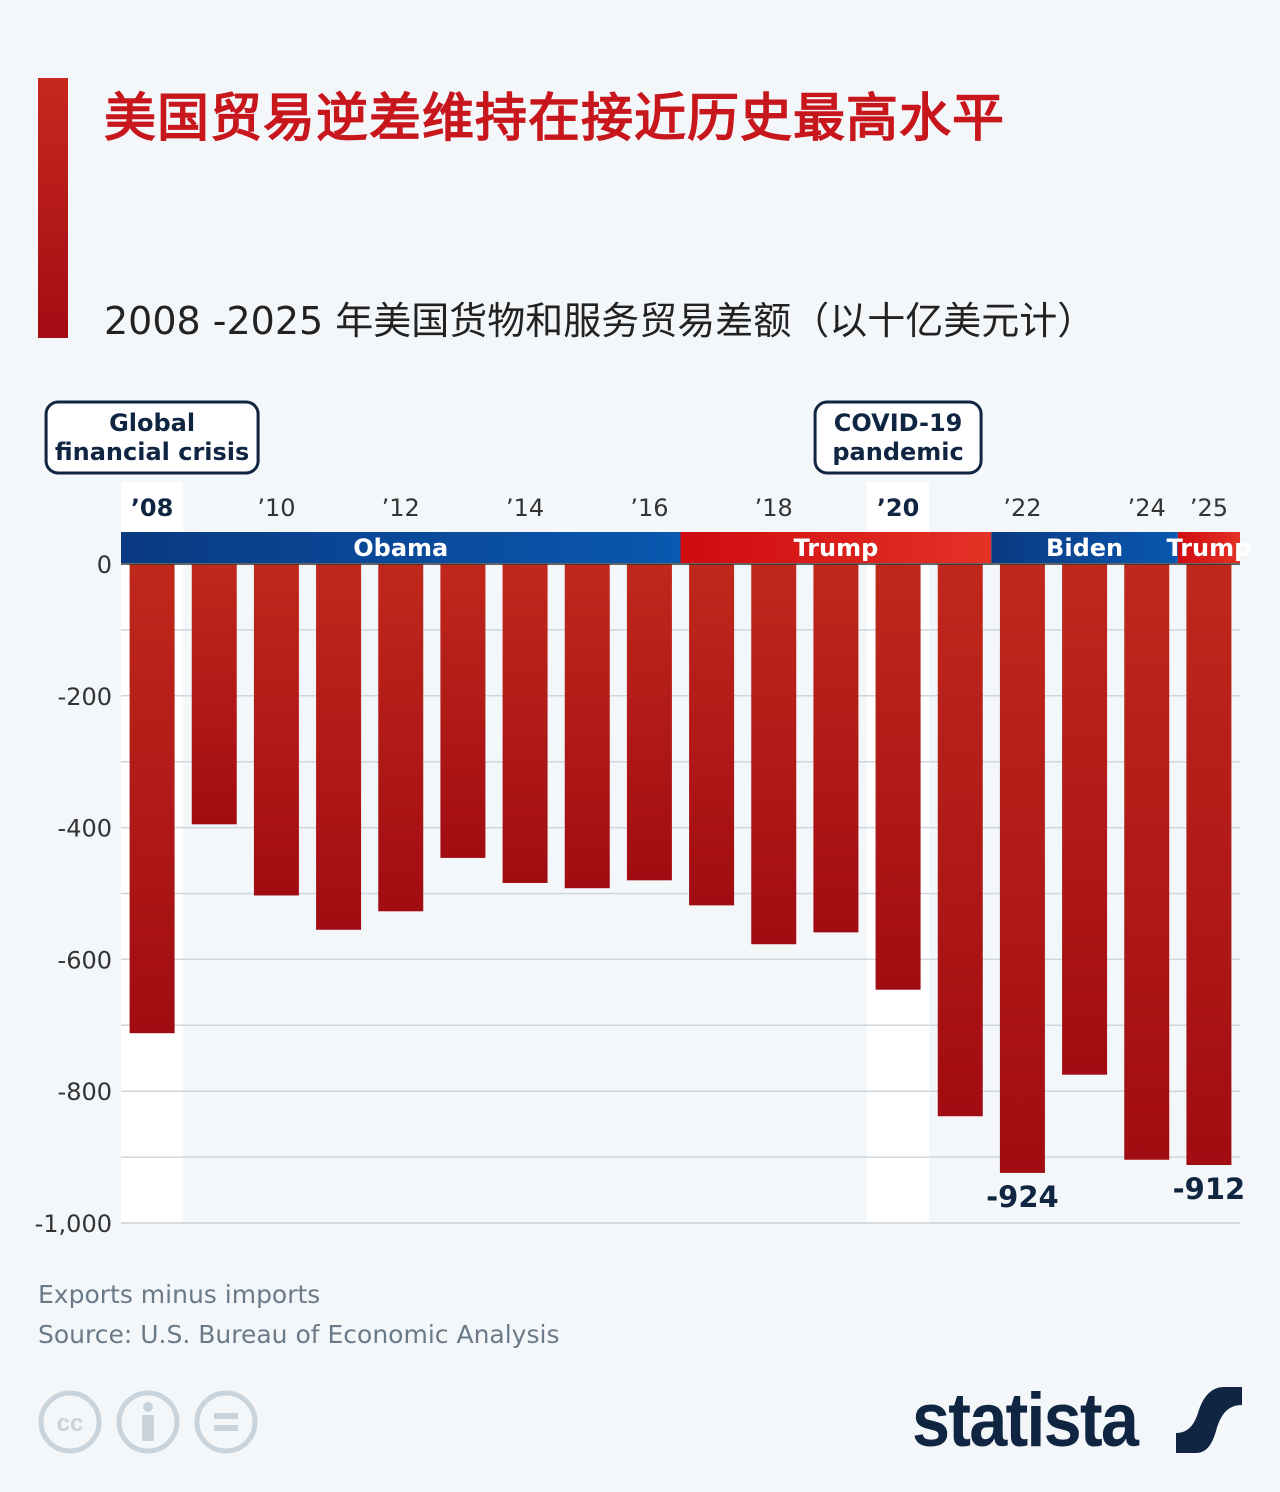 This screenshot has width=1280, height=1492. I want to click on bar-2009, so click(214, 694).